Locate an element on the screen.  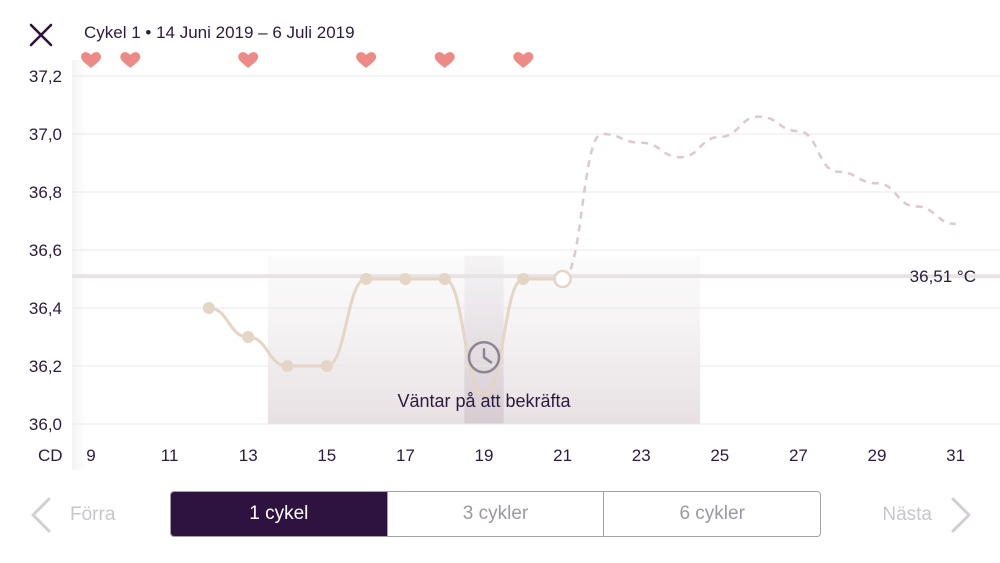
x-tick-label: 21 is located at coordinates (562, 455).